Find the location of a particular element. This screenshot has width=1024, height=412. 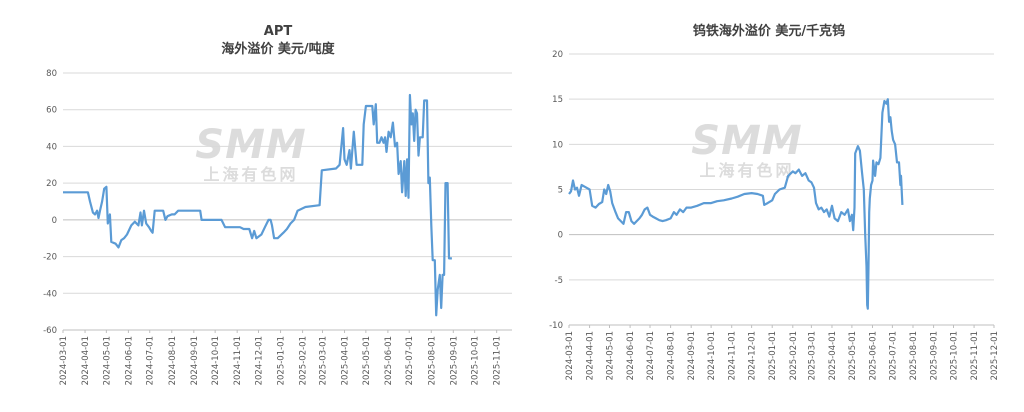

y-tick-label: 60 is located at coordinates (51, 111).